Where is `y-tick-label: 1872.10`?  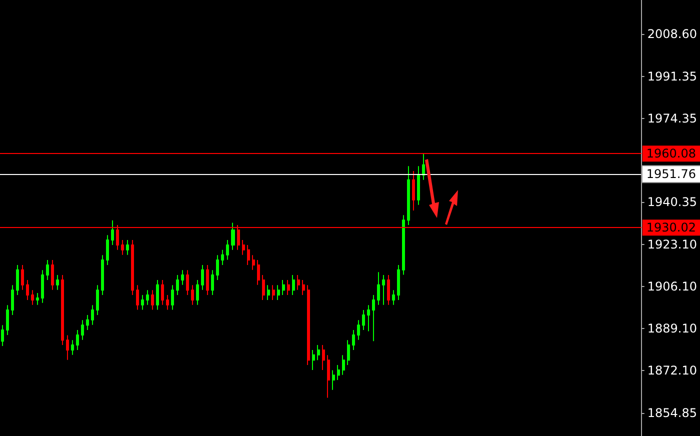 y-tick-label: 1872.10 is located at coordinates (672, 370).